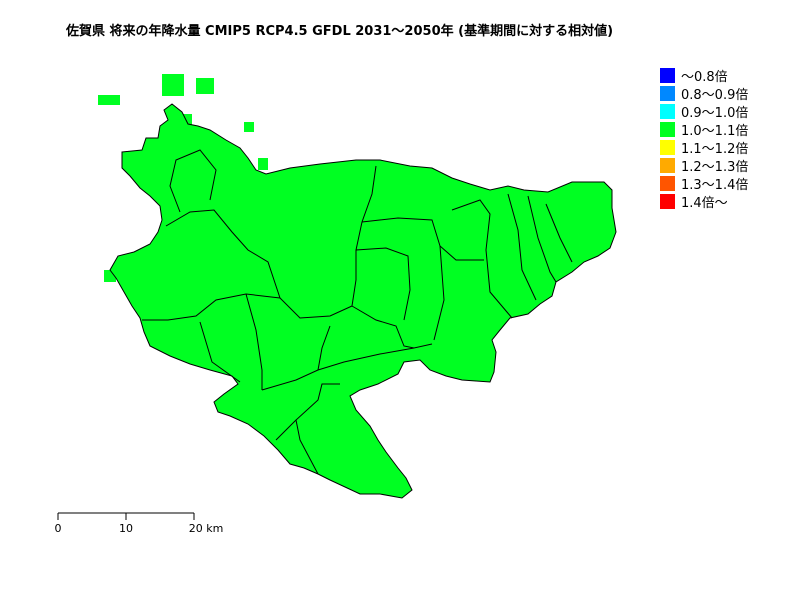 The width and height of the screenshot is (800, 600). I want to click on legend-item: 1.0～1.1倍, so click(704, 129).